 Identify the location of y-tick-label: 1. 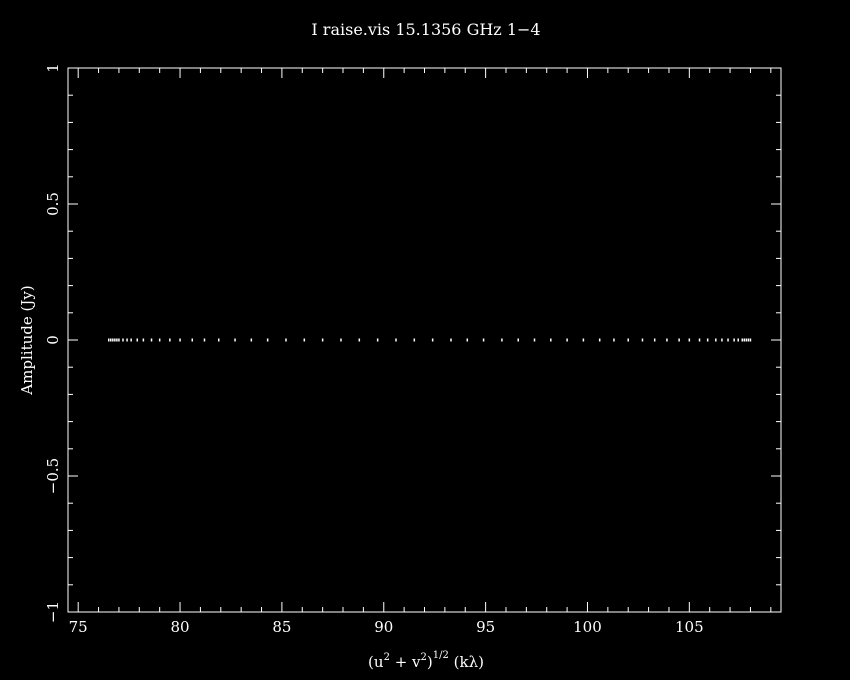
(53, 68).